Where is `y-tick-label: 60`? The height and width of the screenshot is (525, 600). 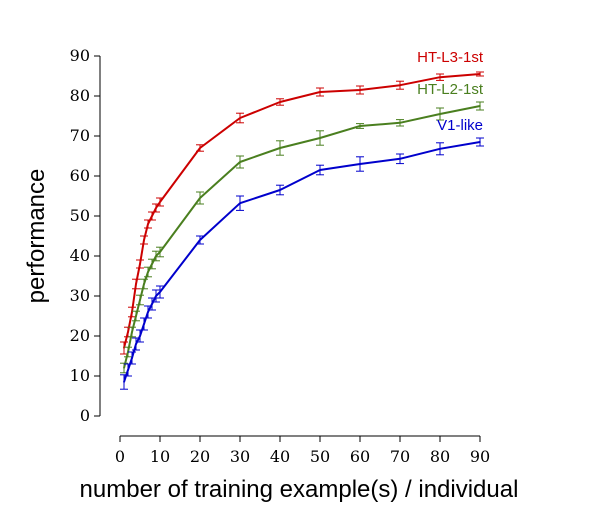
y-tick-label: 60 is located at coordinates (80, 175).